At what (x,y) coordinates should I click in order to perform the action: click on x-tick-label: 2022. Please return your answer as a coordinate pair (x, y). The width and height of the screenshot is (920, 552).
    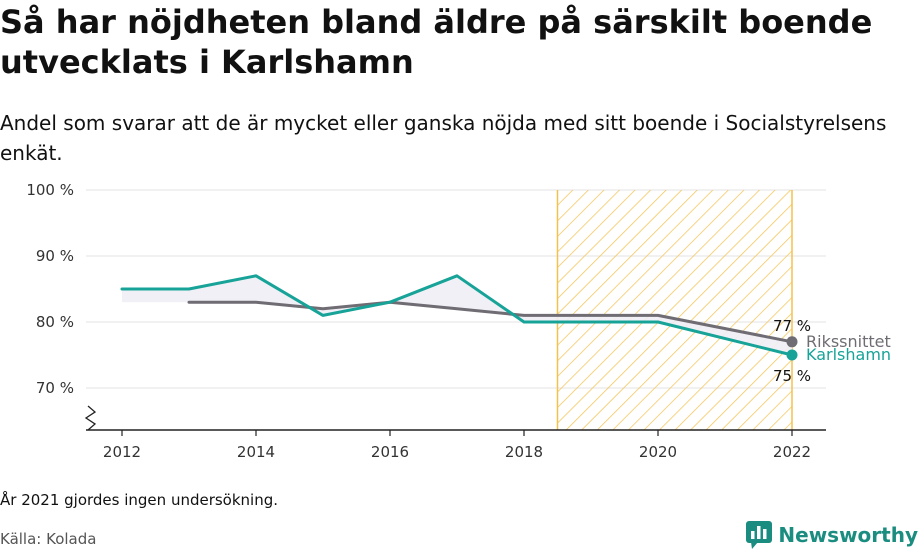
    Looking at the image, I should click on (792, 452).